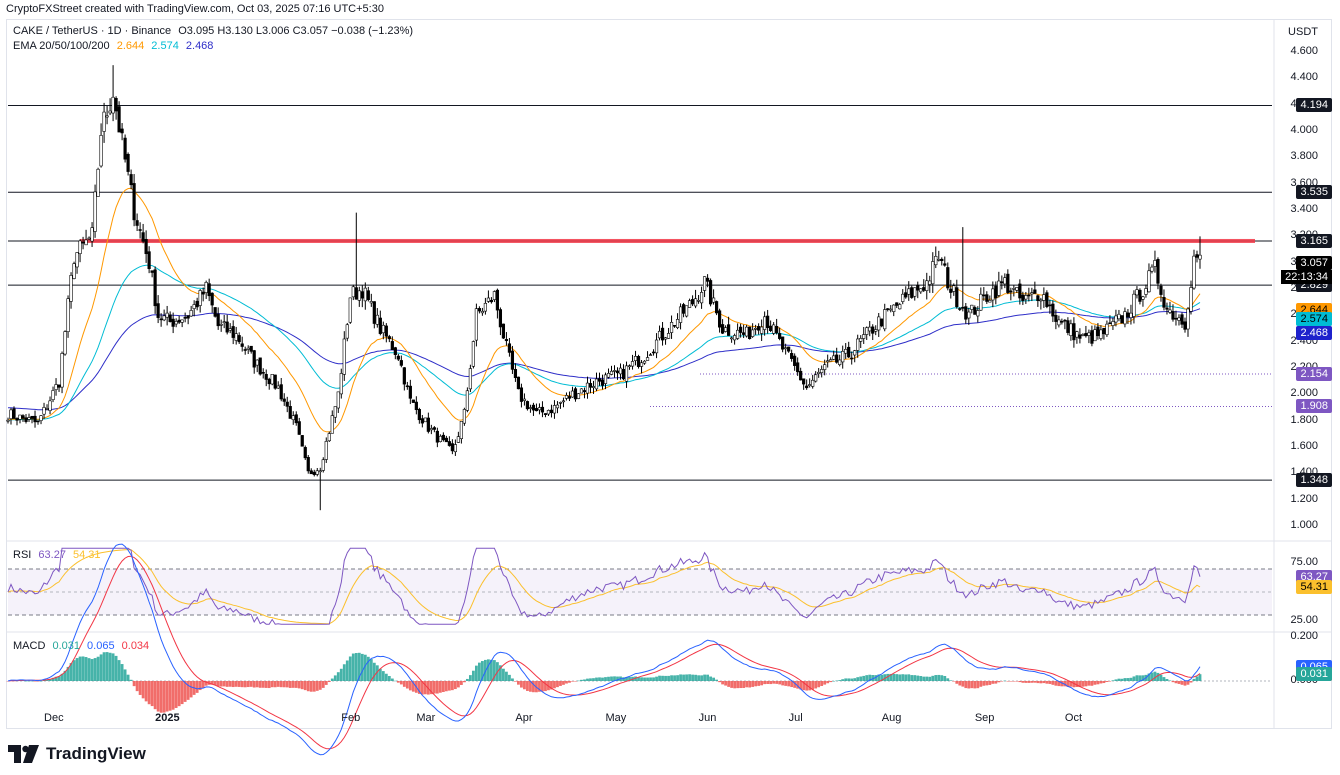  I want to click on price-tick-label: 2.000, so click(1304, 393).